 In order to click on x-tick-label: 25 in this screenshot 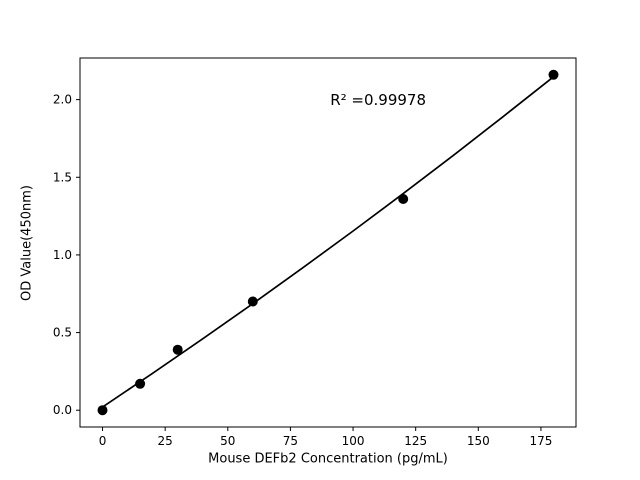, I will do `click(165, 441)`.